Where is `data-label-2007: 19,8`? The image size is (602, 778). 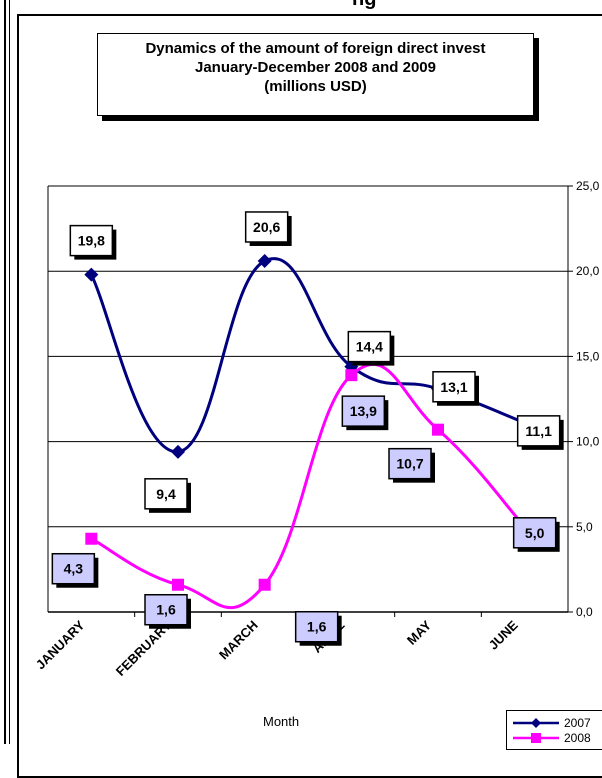 data-label-2007: 19,8 is located at coordinates (93, 242).